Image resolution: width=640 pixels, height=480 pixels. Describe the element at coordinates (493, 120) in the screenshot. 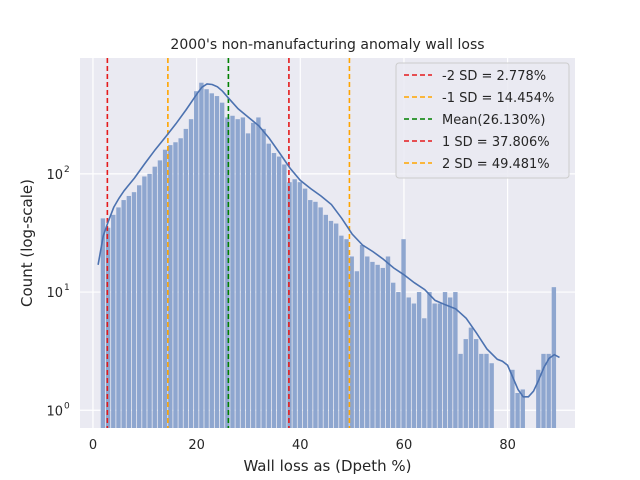

I see `legend-label: Mean(26.130%)` at that location.